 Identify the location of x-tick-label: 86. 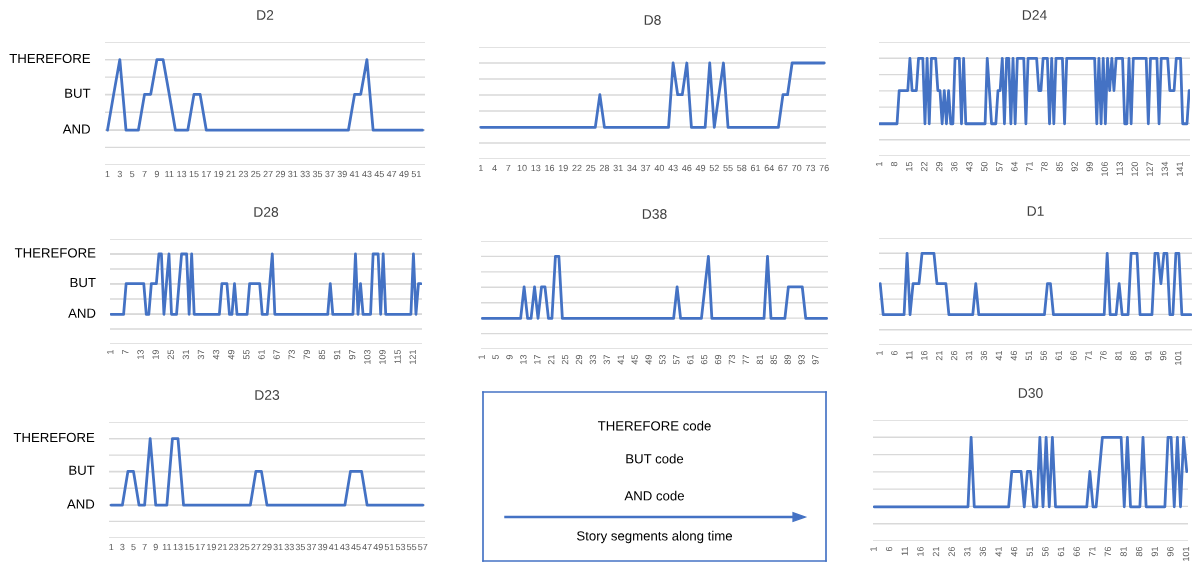
(1133, 355).